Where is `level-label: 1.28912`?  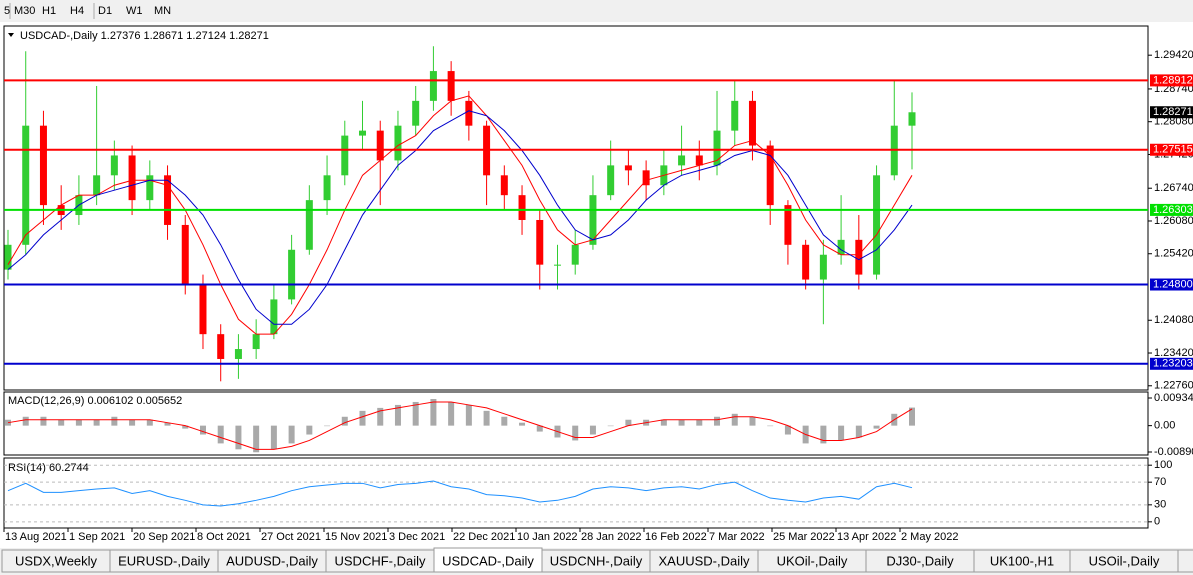 level-label: 1.28912 is located at coordinates (1173, 80).